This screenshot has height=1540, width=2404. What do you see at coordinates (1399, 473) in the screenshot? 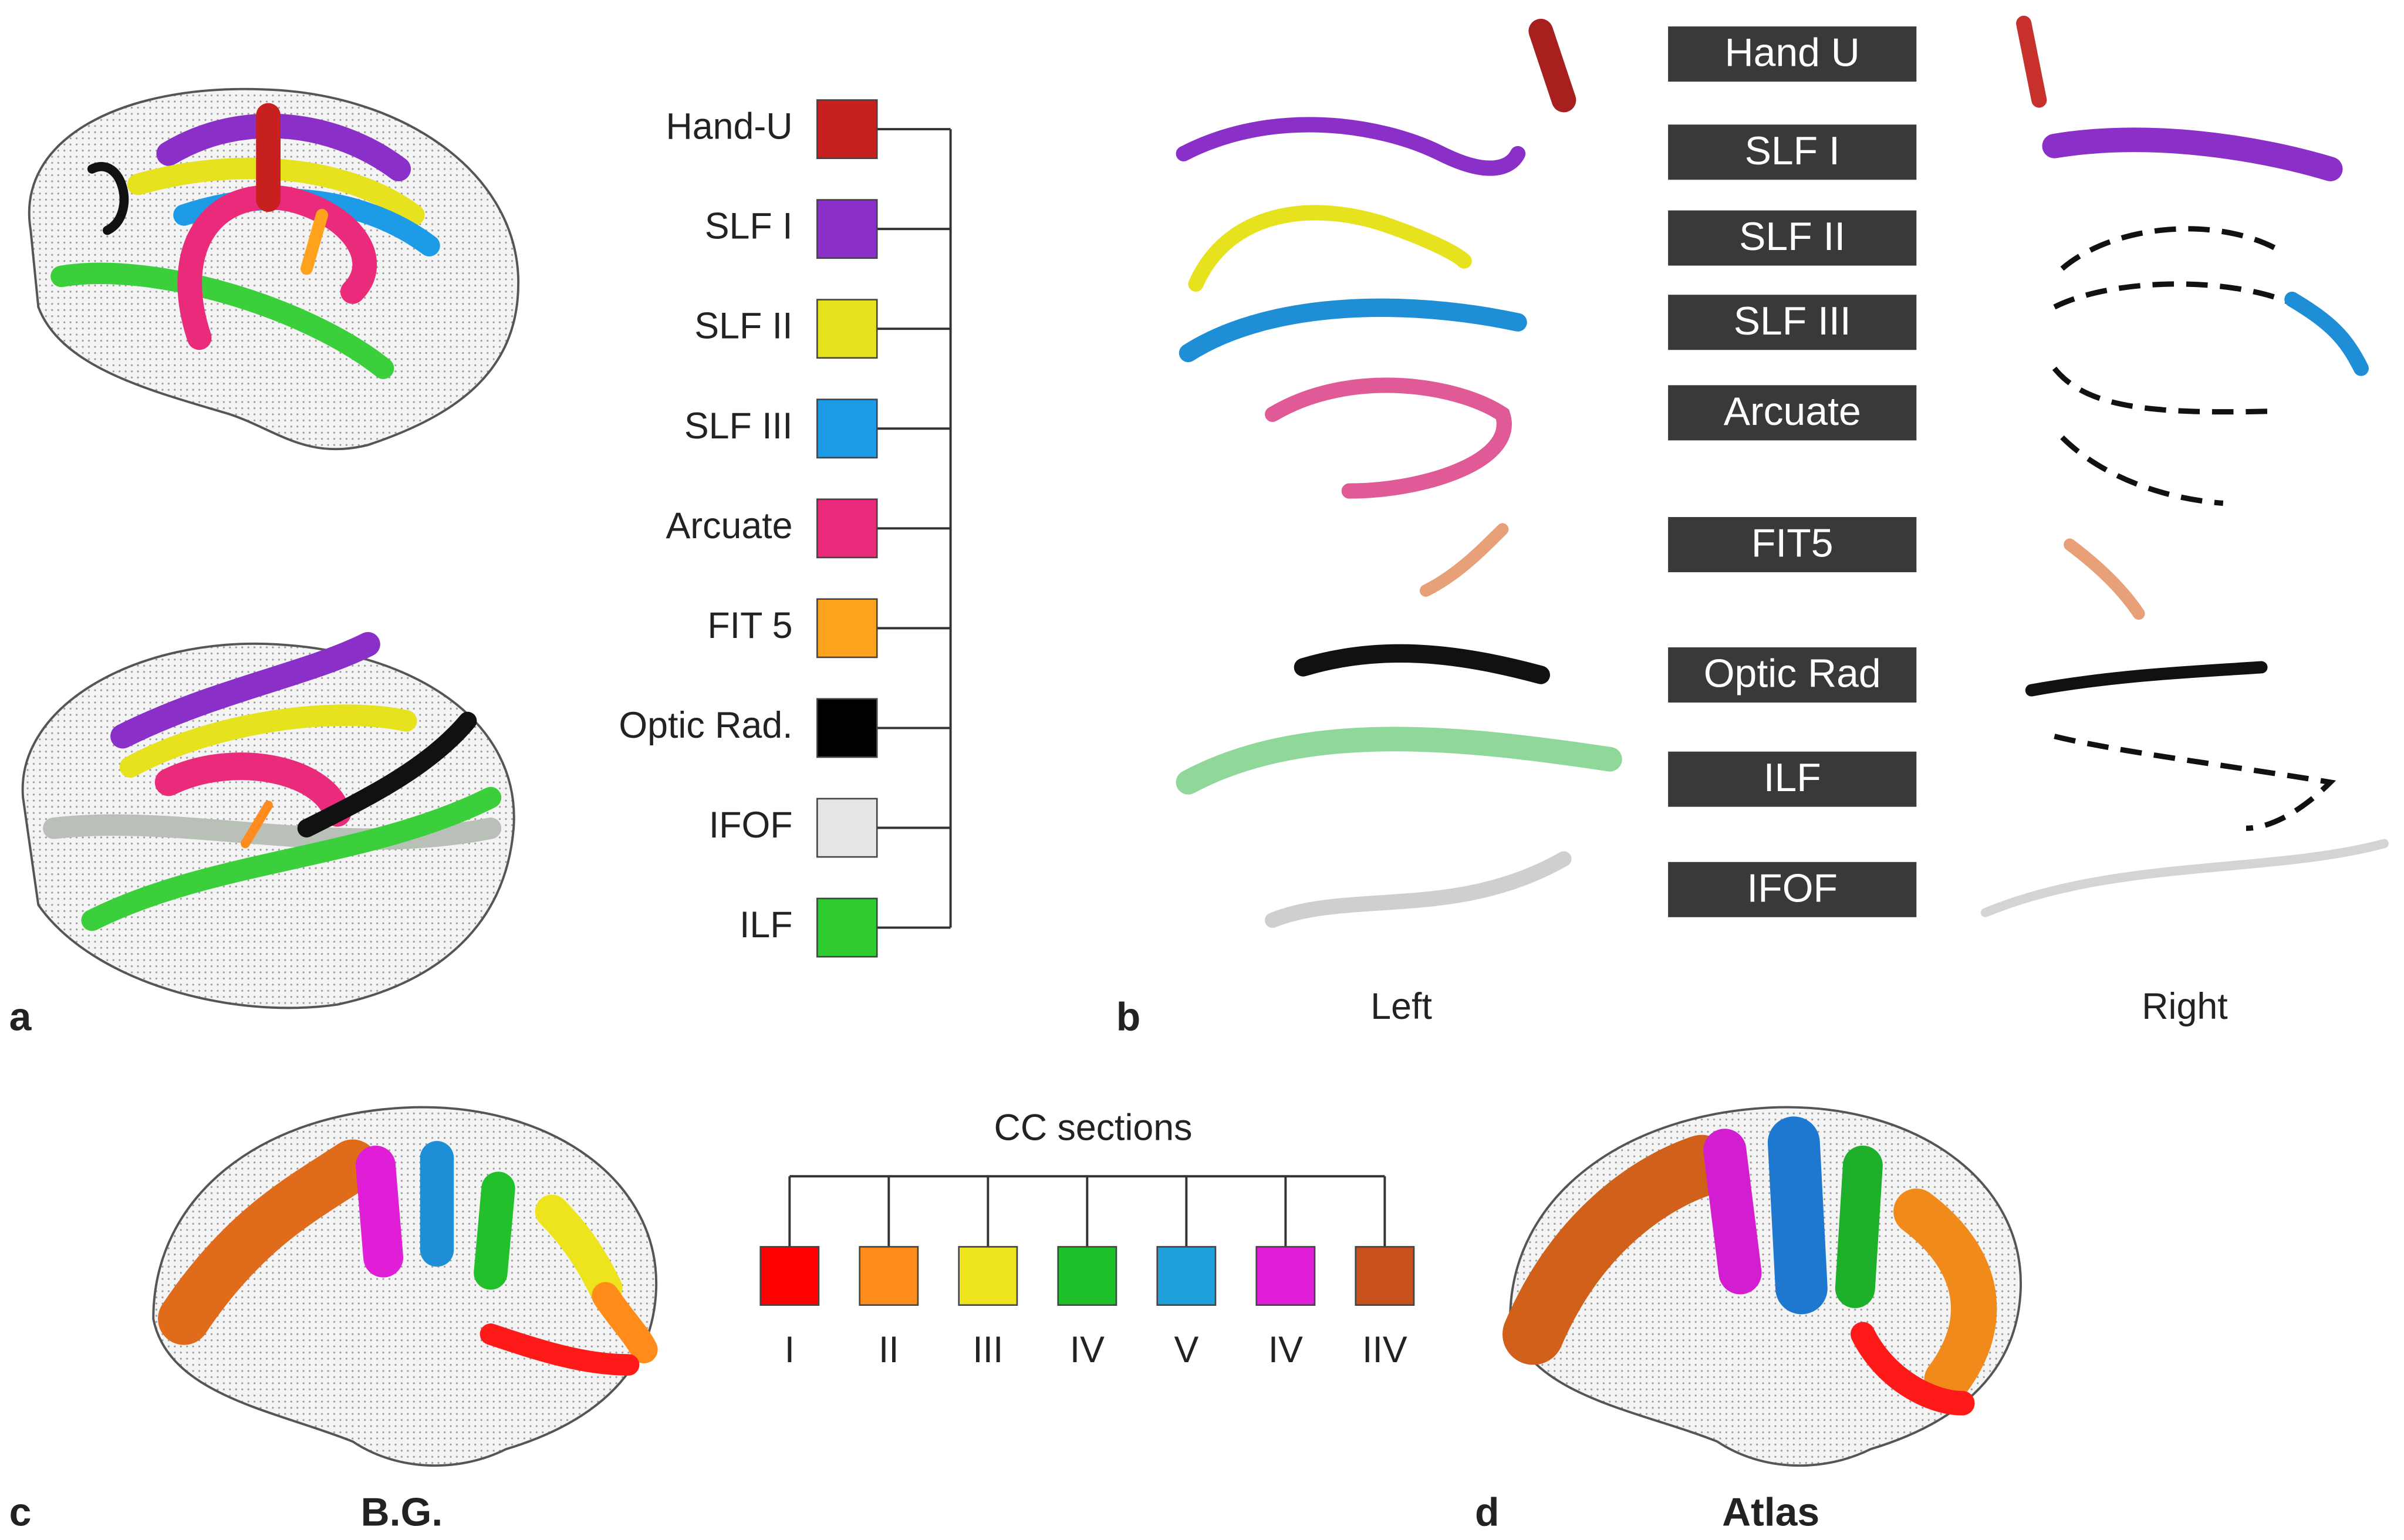
I see `fibers-b-left` at bounding box center [1399, 473].